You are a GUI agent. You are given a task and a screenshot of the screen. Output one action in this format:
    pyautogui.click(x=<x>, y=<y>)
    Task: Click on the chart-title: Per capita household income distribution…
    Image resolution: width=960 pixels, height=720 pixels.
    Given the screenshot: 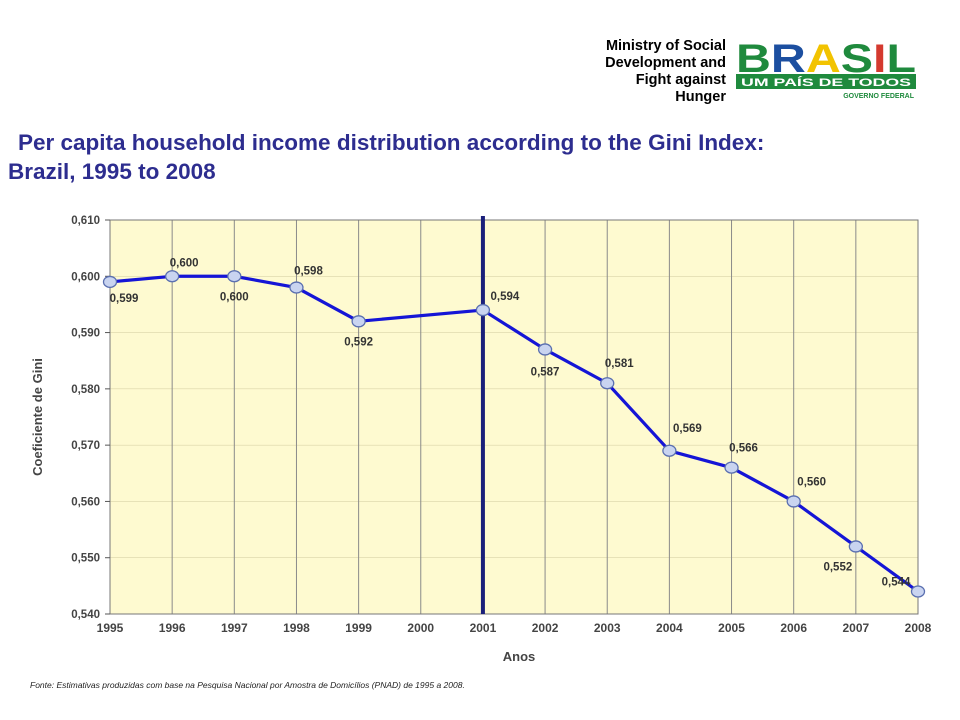 What is the action you would take?
    pyautogui.click(x=478, y=157)
    